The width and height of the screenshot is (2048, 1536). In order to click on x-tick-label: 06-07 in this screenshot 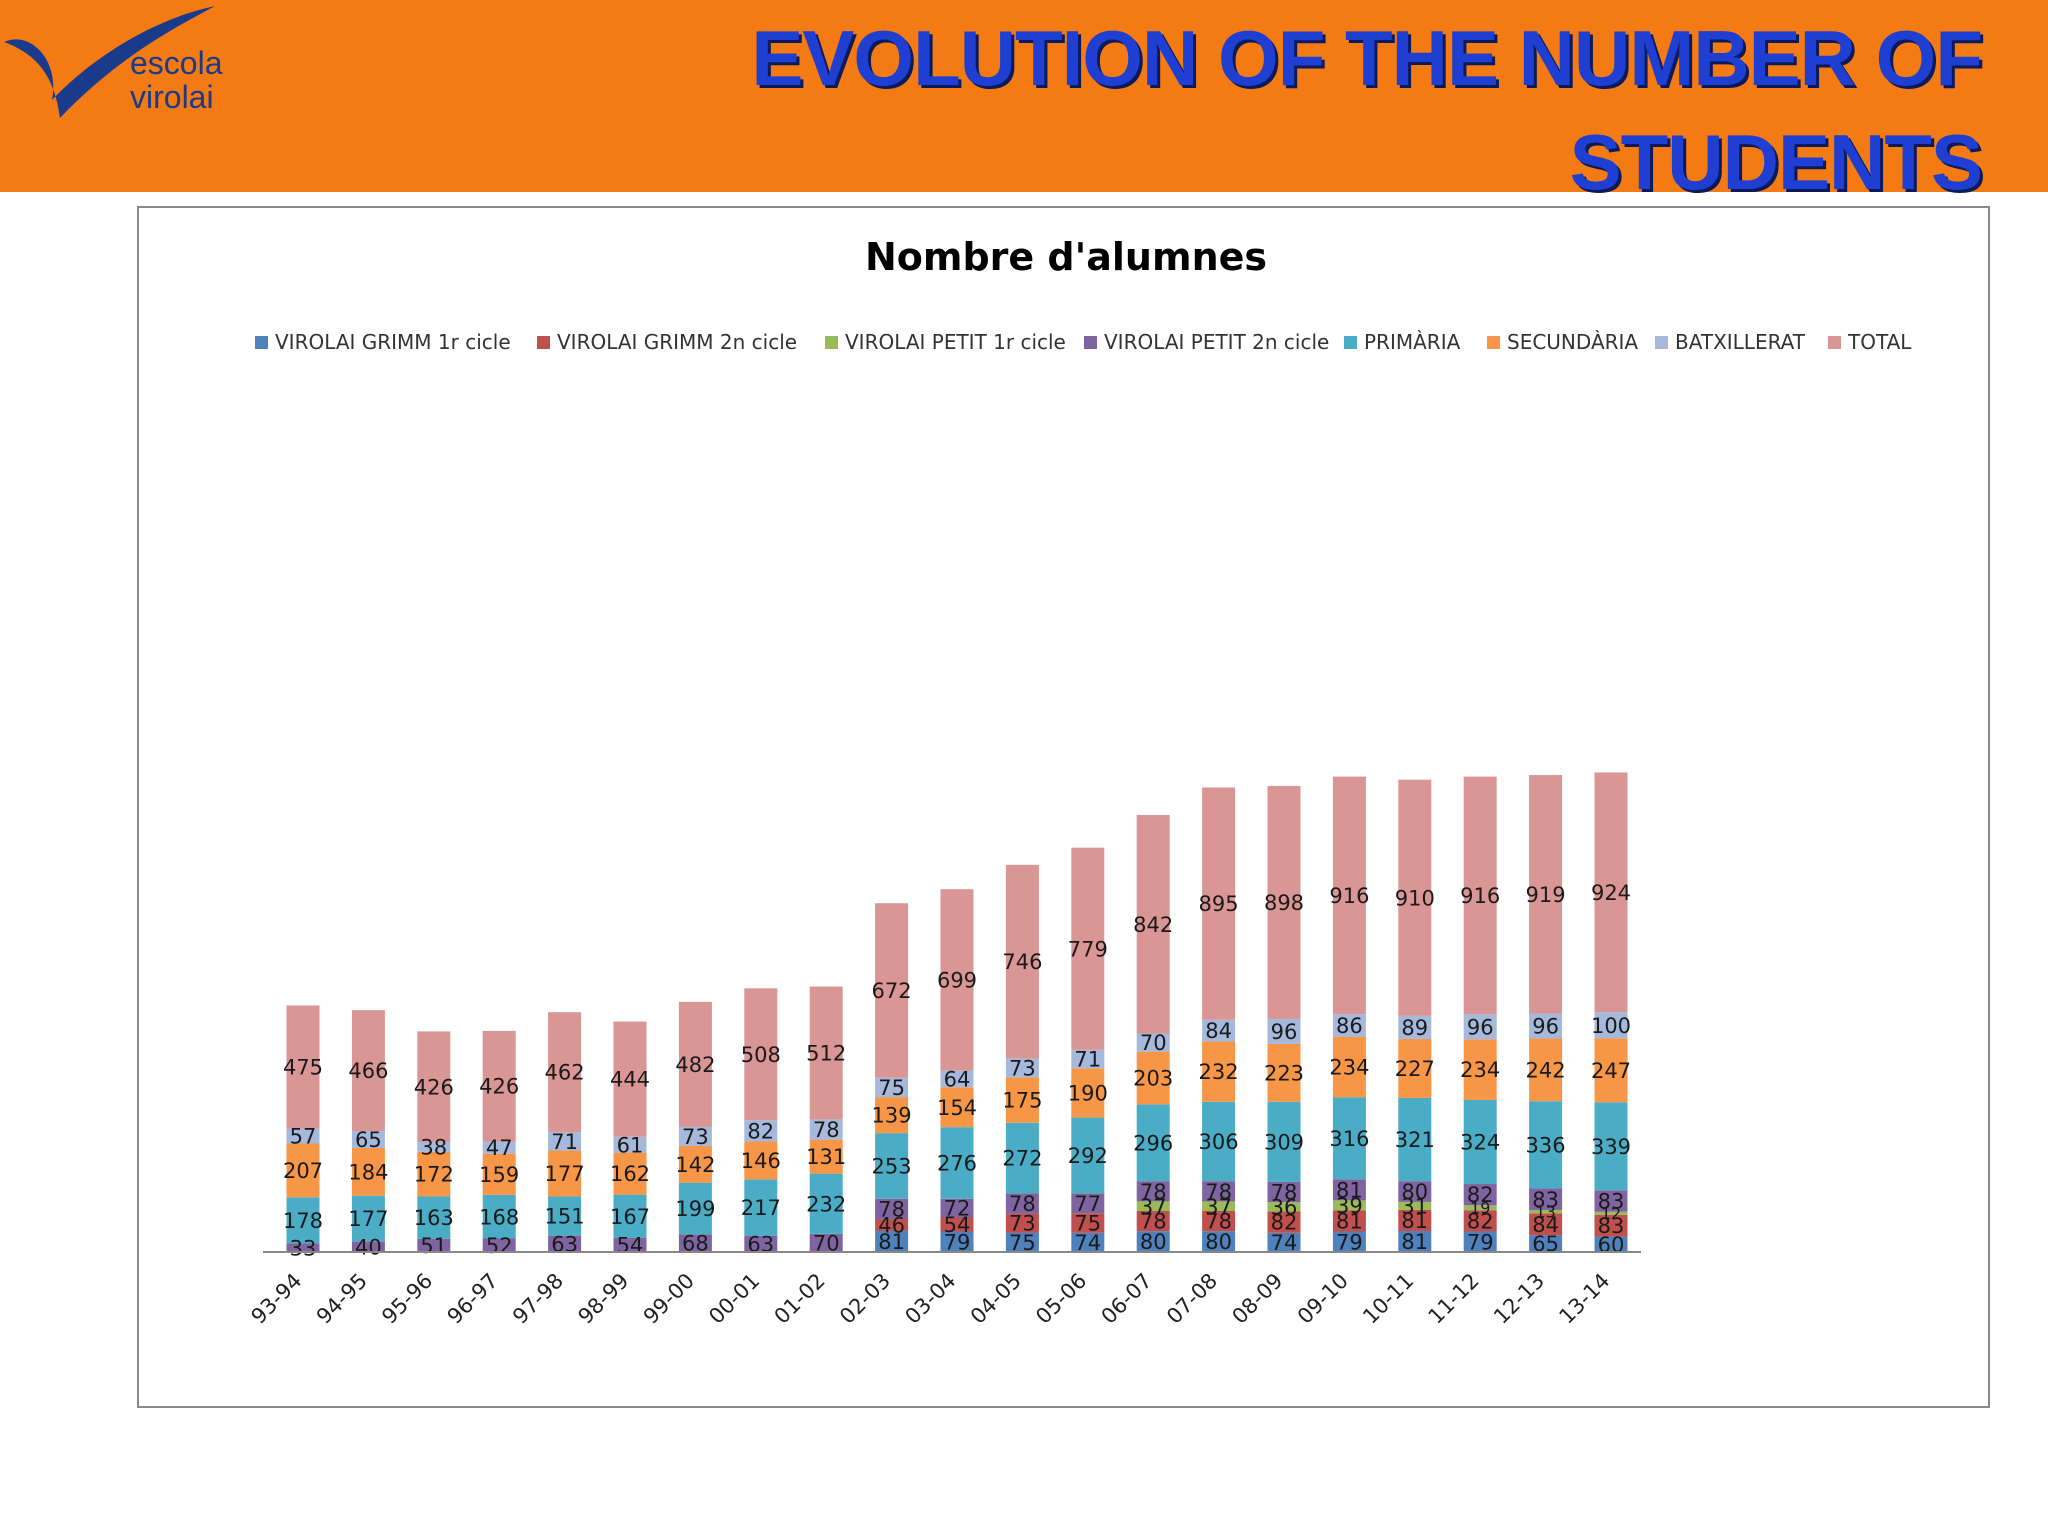, I will do `click(1127, 1299)`.